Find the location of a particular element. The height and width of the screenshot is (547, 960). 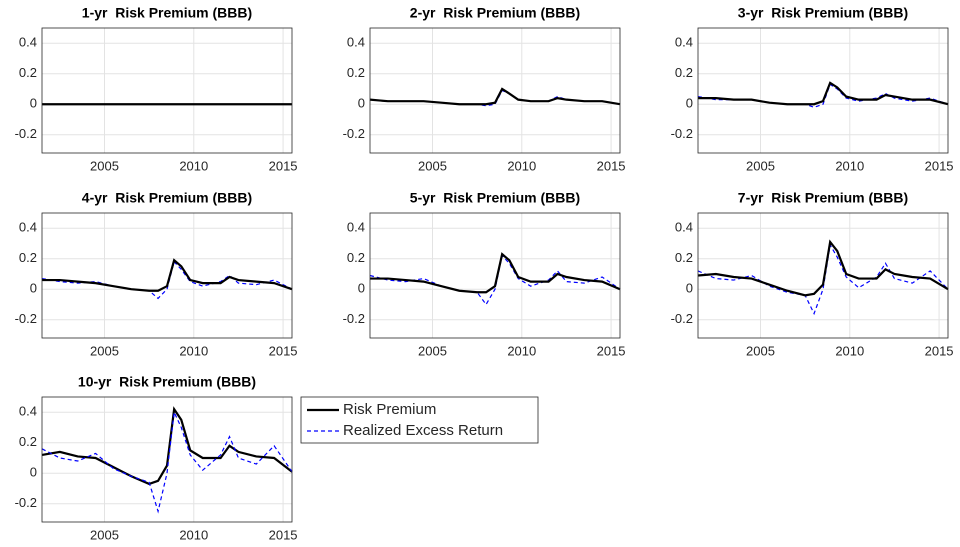

legend-label: Risk Premium is located at coordinates (389, 409).